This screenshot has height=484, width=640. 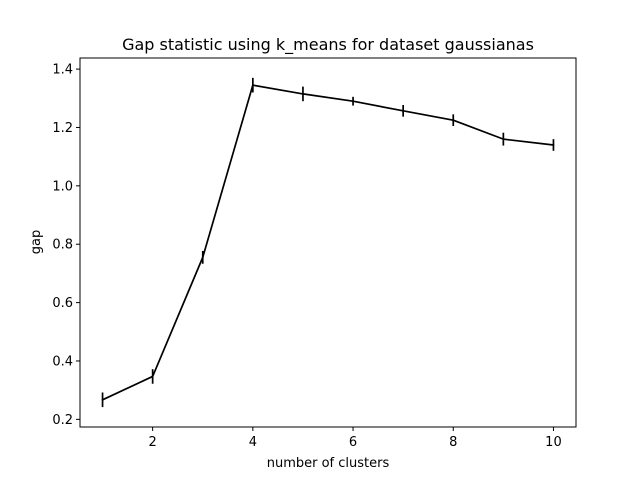 What do you see at coordinates (453, 442) in the screenshot?
I see `x-tick-label-8: 8` at bounding box center [453, 442].